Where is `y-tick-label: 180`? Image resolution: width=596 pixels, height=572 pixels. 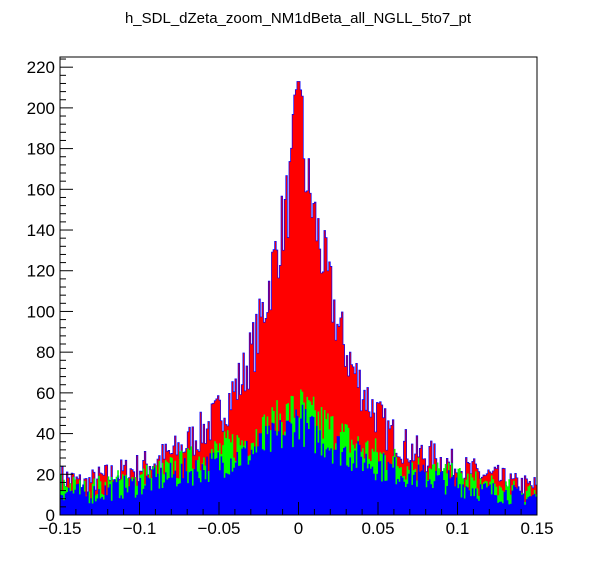
y-tick-label: 180 is located at coordinates (41, 149).